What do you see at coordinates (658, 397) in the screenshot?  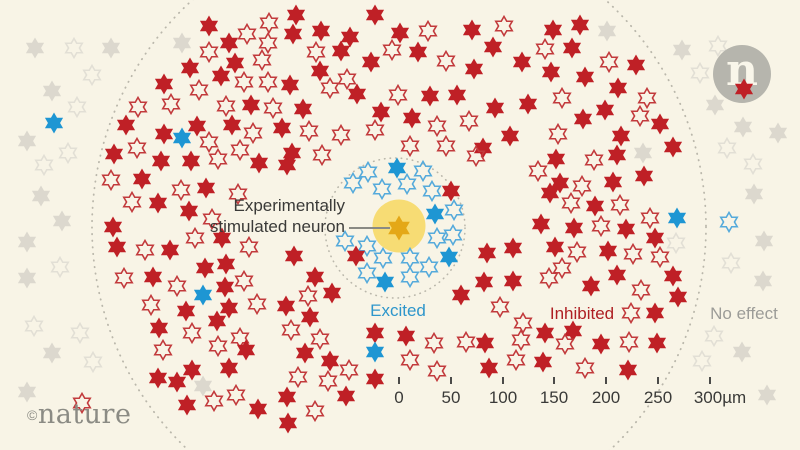 I see `scale-tick-label: 250` at bounding box center [658, 397].